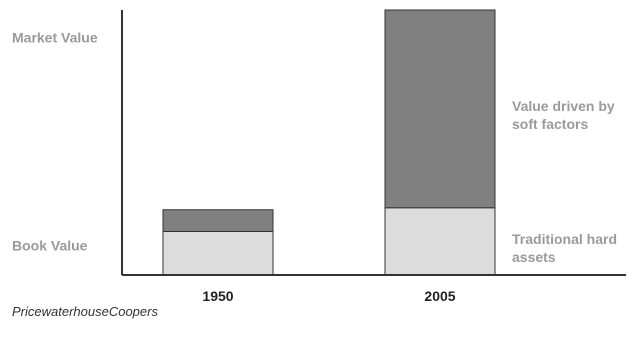 The image size is (634, 347). I want to click on bar-2005-traditional-hard-assets, so click(440, 241).